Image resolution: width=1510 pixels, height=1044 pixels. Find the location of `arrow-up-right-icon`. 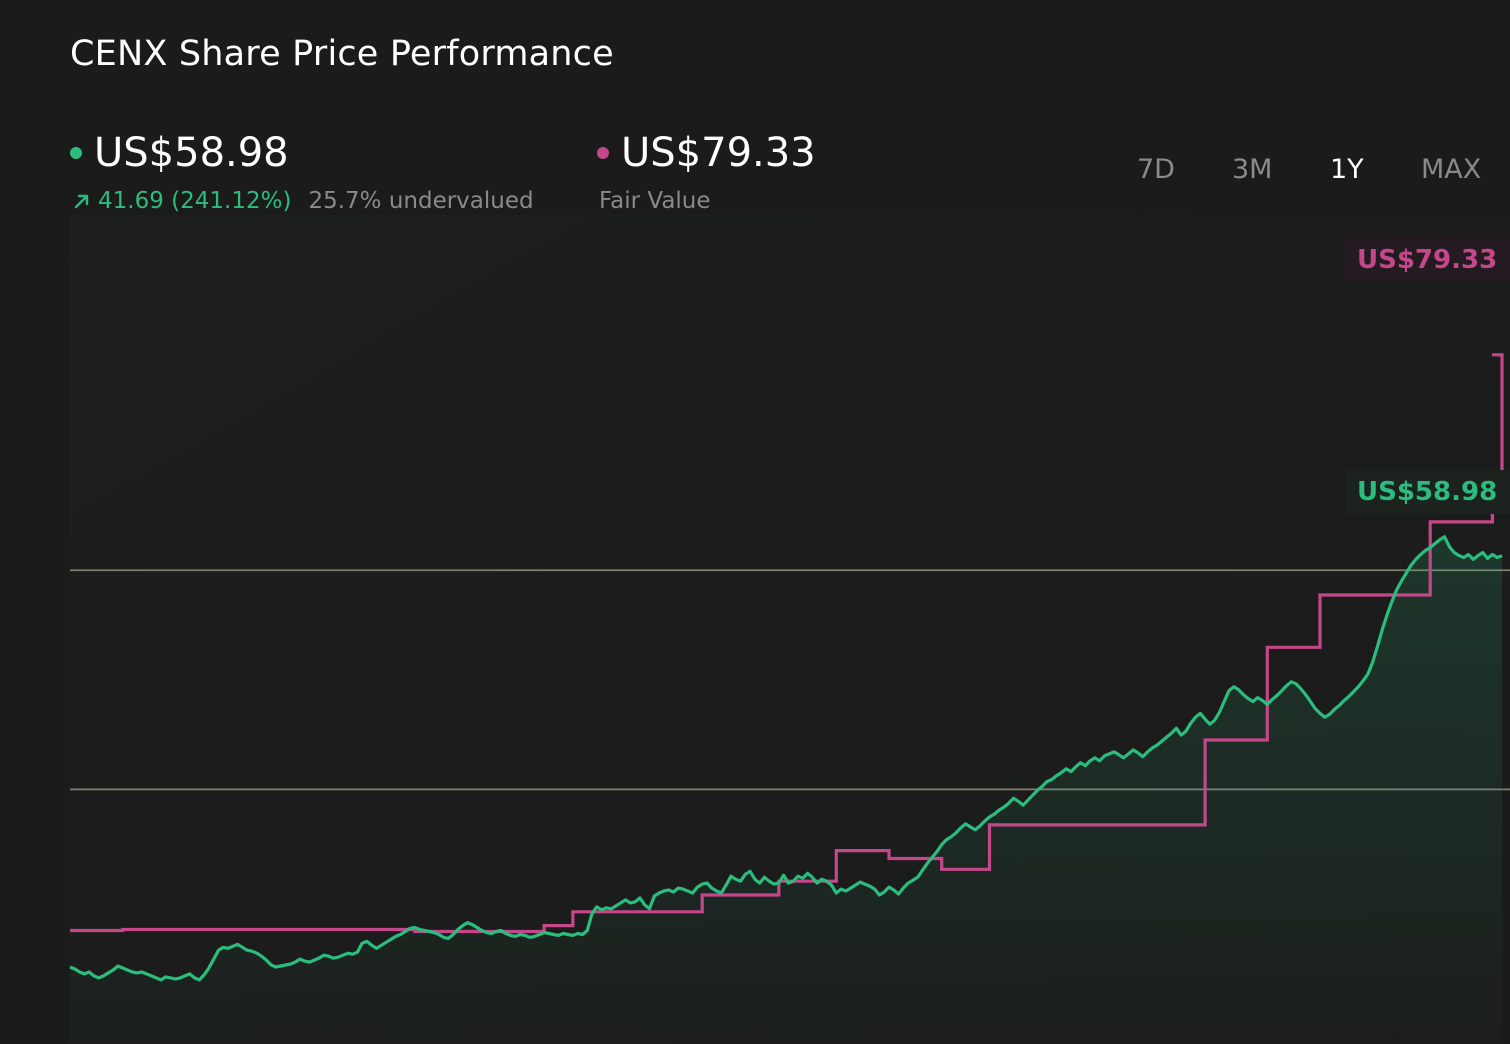

arrow-up-right-icon is located at coordinates (81, 201).